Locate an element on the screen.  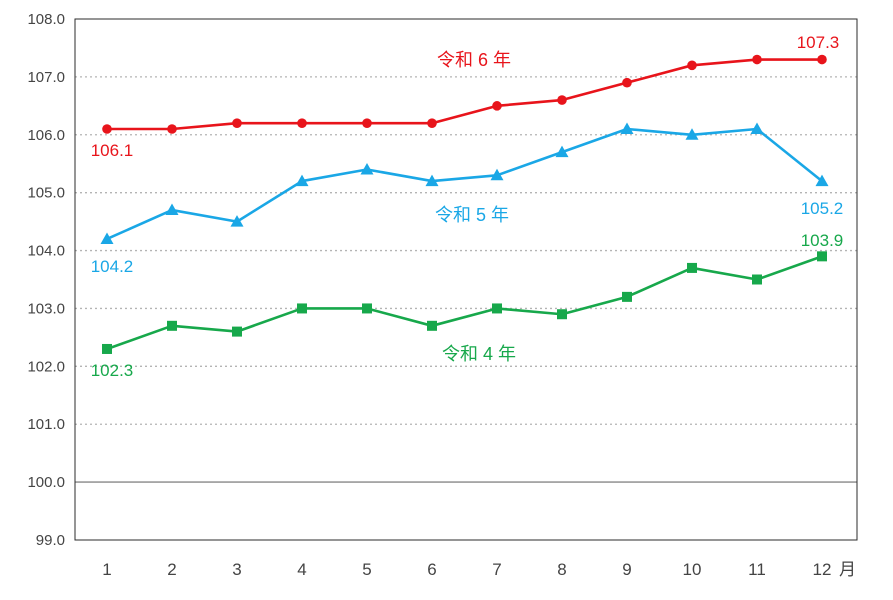
data-label-end: 107.3 is located at coordinates (818, 42).